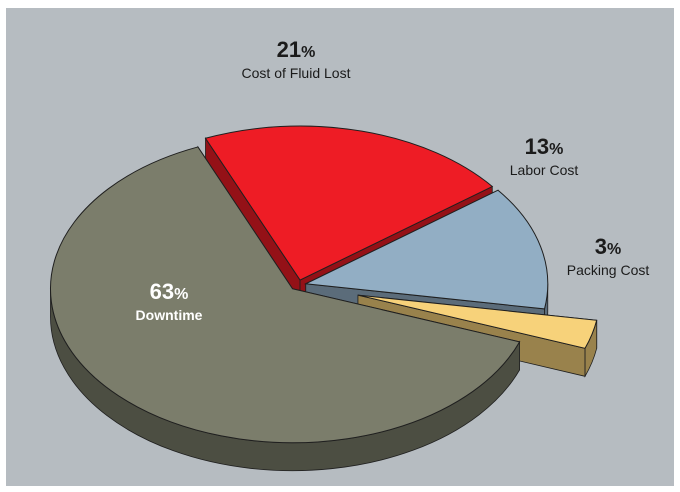 Image resolution: width=680 pixels, height=492 pixels. What do you see at coordinates (296, 73) in the screenshot?
I see `slice-name-cost-of-fluid-lost: Cost of Fluid Lost` at bounding box center [296, 73].